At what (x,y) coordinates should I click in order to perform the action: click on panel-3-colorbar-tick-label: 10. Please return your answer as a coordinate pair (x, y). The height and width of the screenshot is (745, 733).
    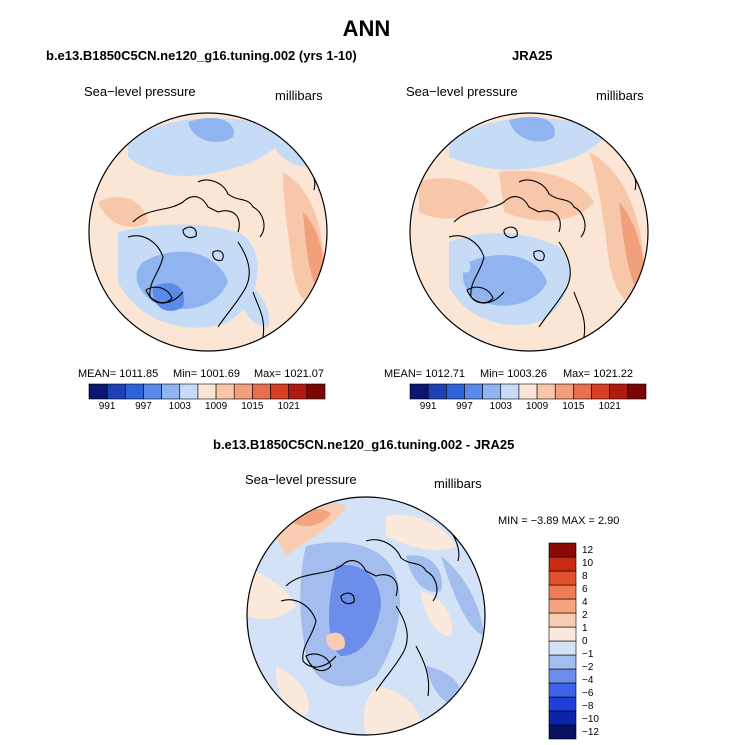
    Looking at the image, I should click on (588, 563).